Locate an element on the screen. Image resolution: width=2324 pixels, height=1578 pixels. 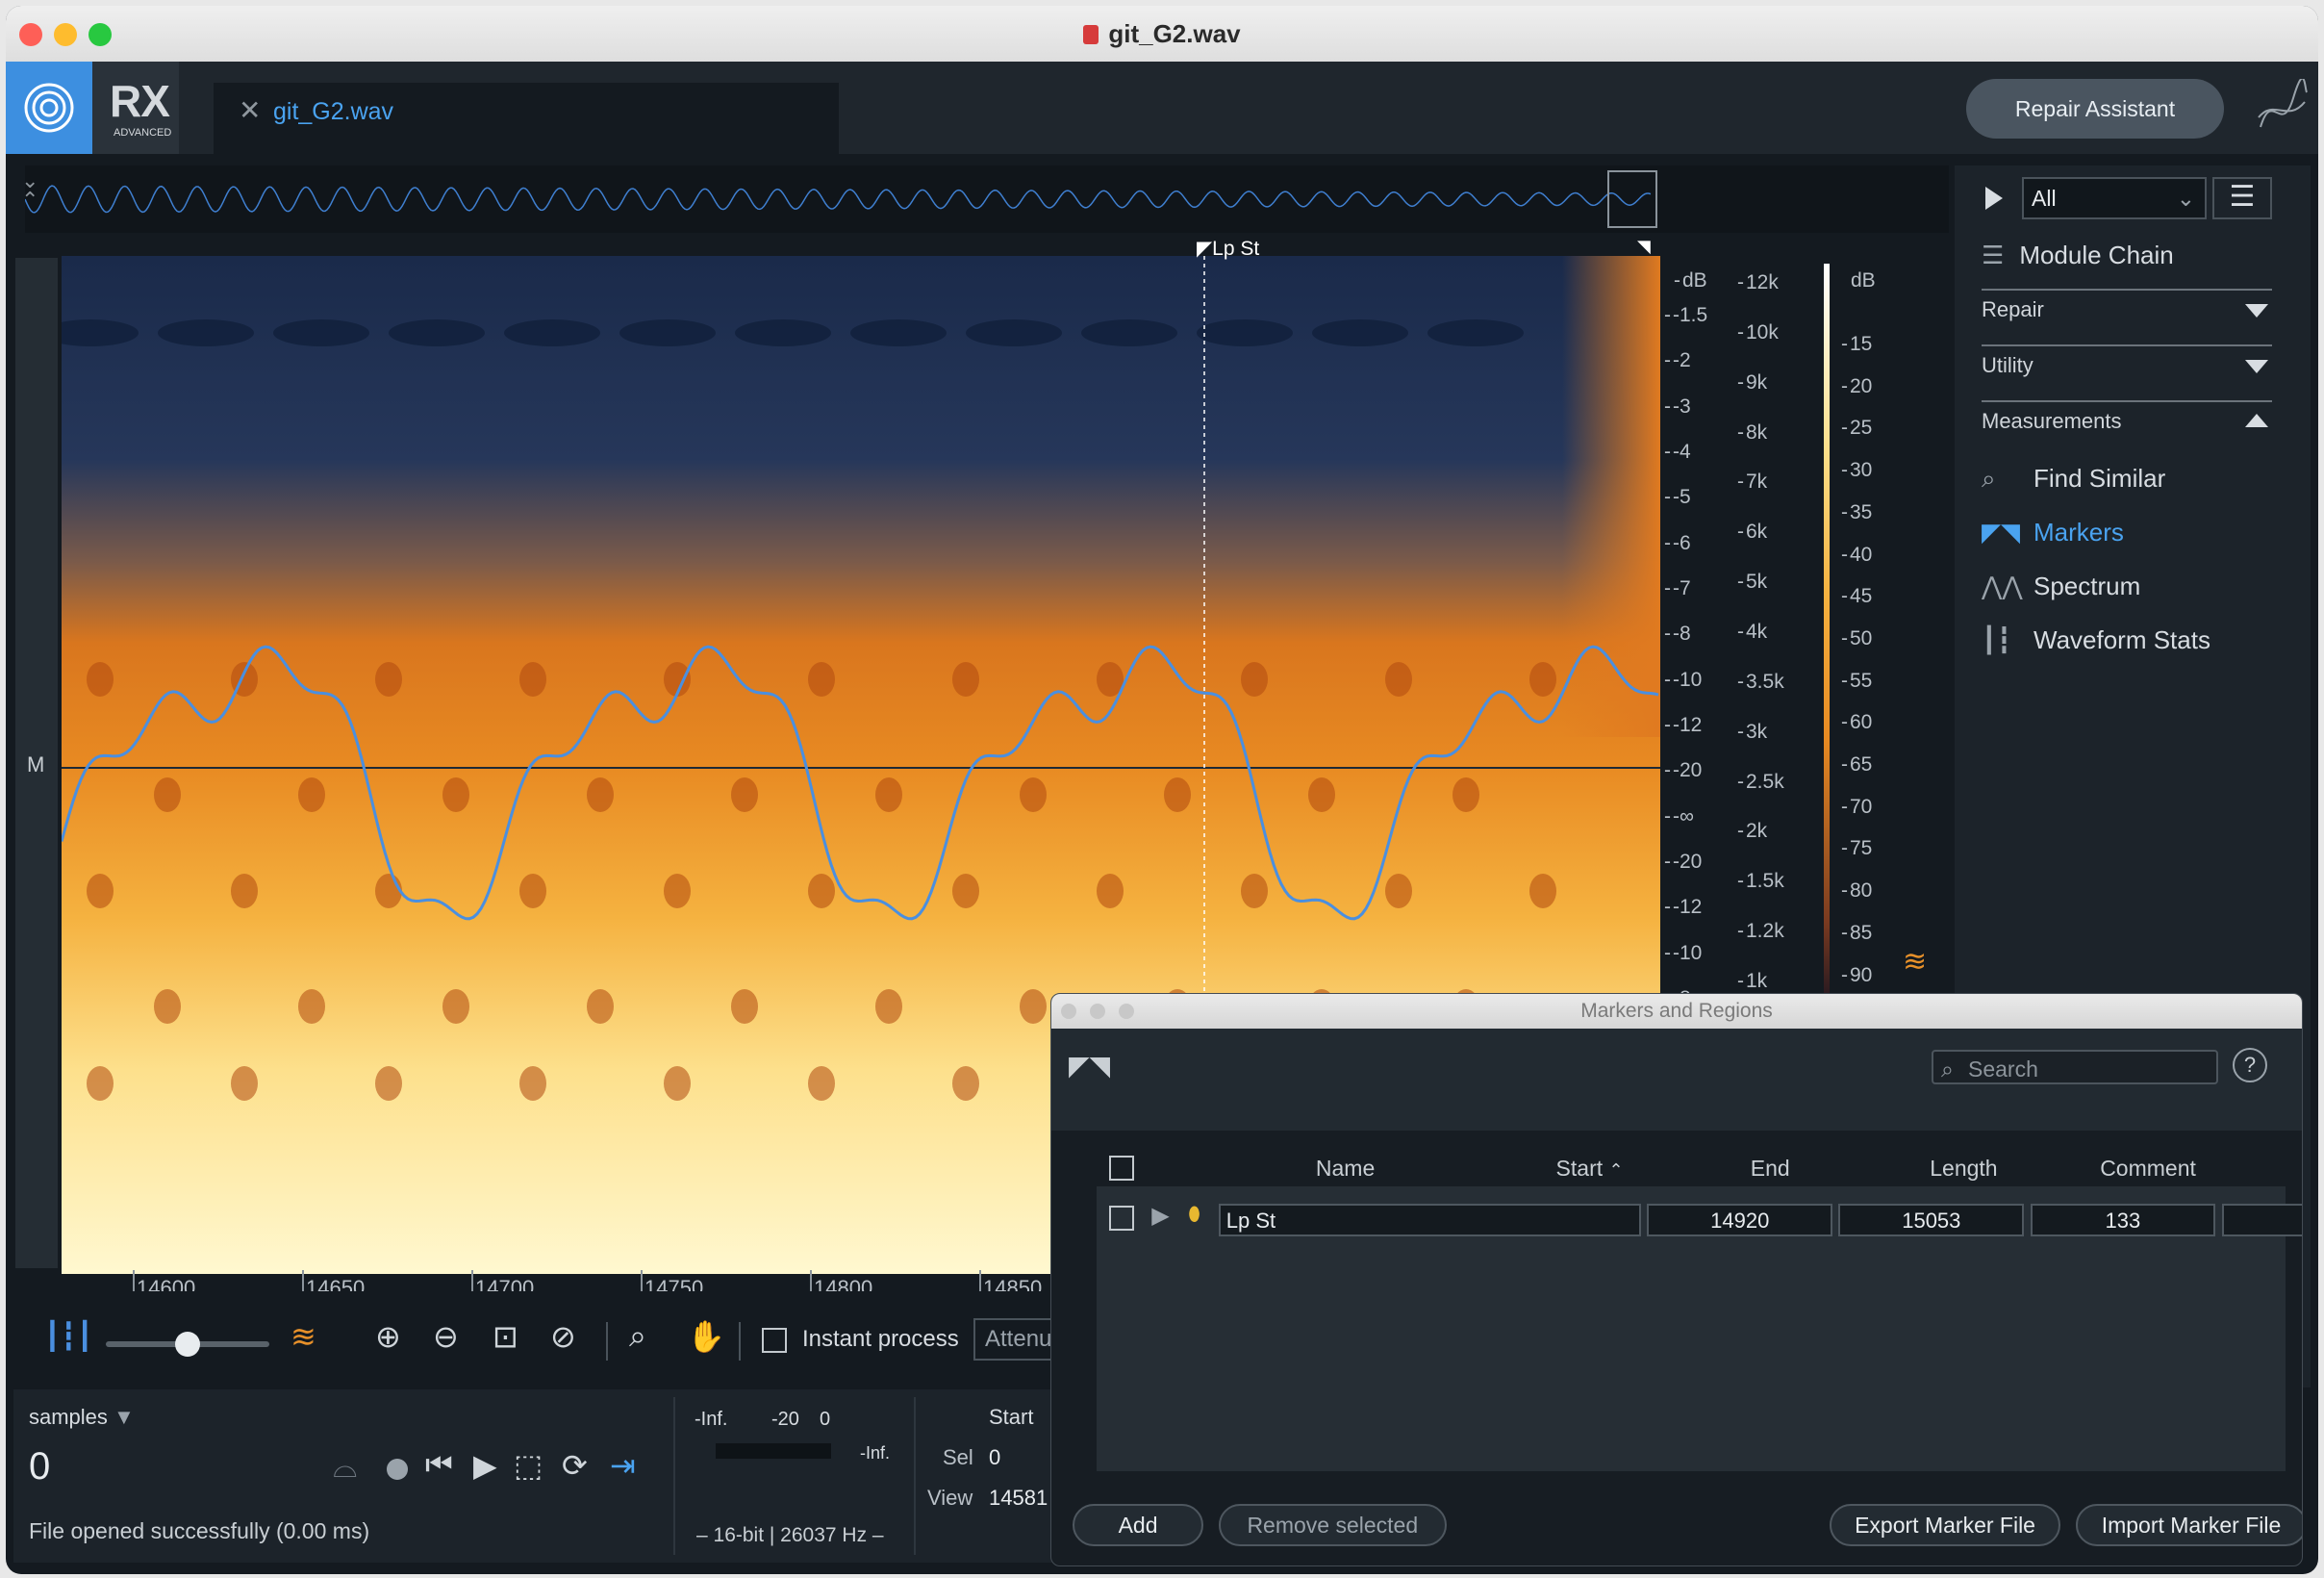
marker-length-field: 133 is located at coordinates (2123, 1220).